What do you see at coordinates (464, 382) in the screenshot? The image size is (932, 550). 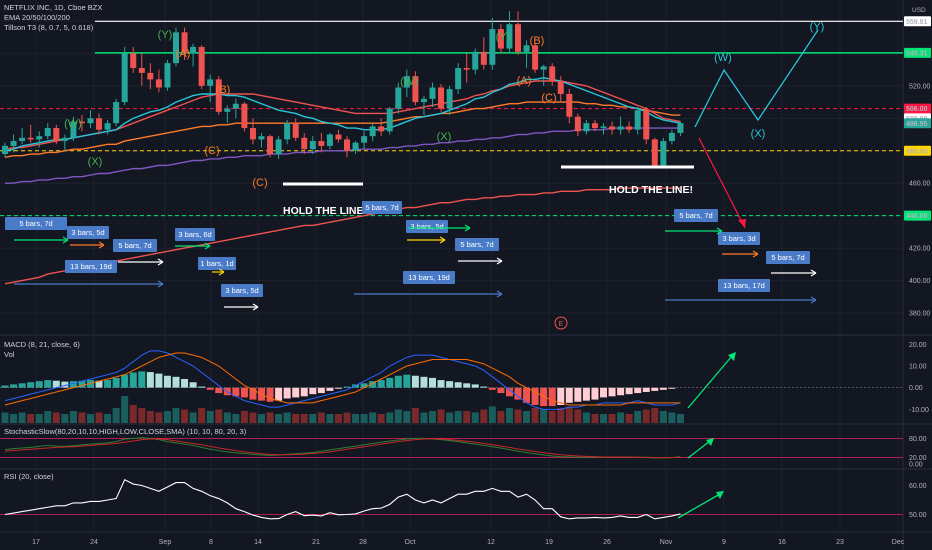 I see `macd-pane: 20.00 10.00 0.00 -10.00` at bounding box center [464, 382].